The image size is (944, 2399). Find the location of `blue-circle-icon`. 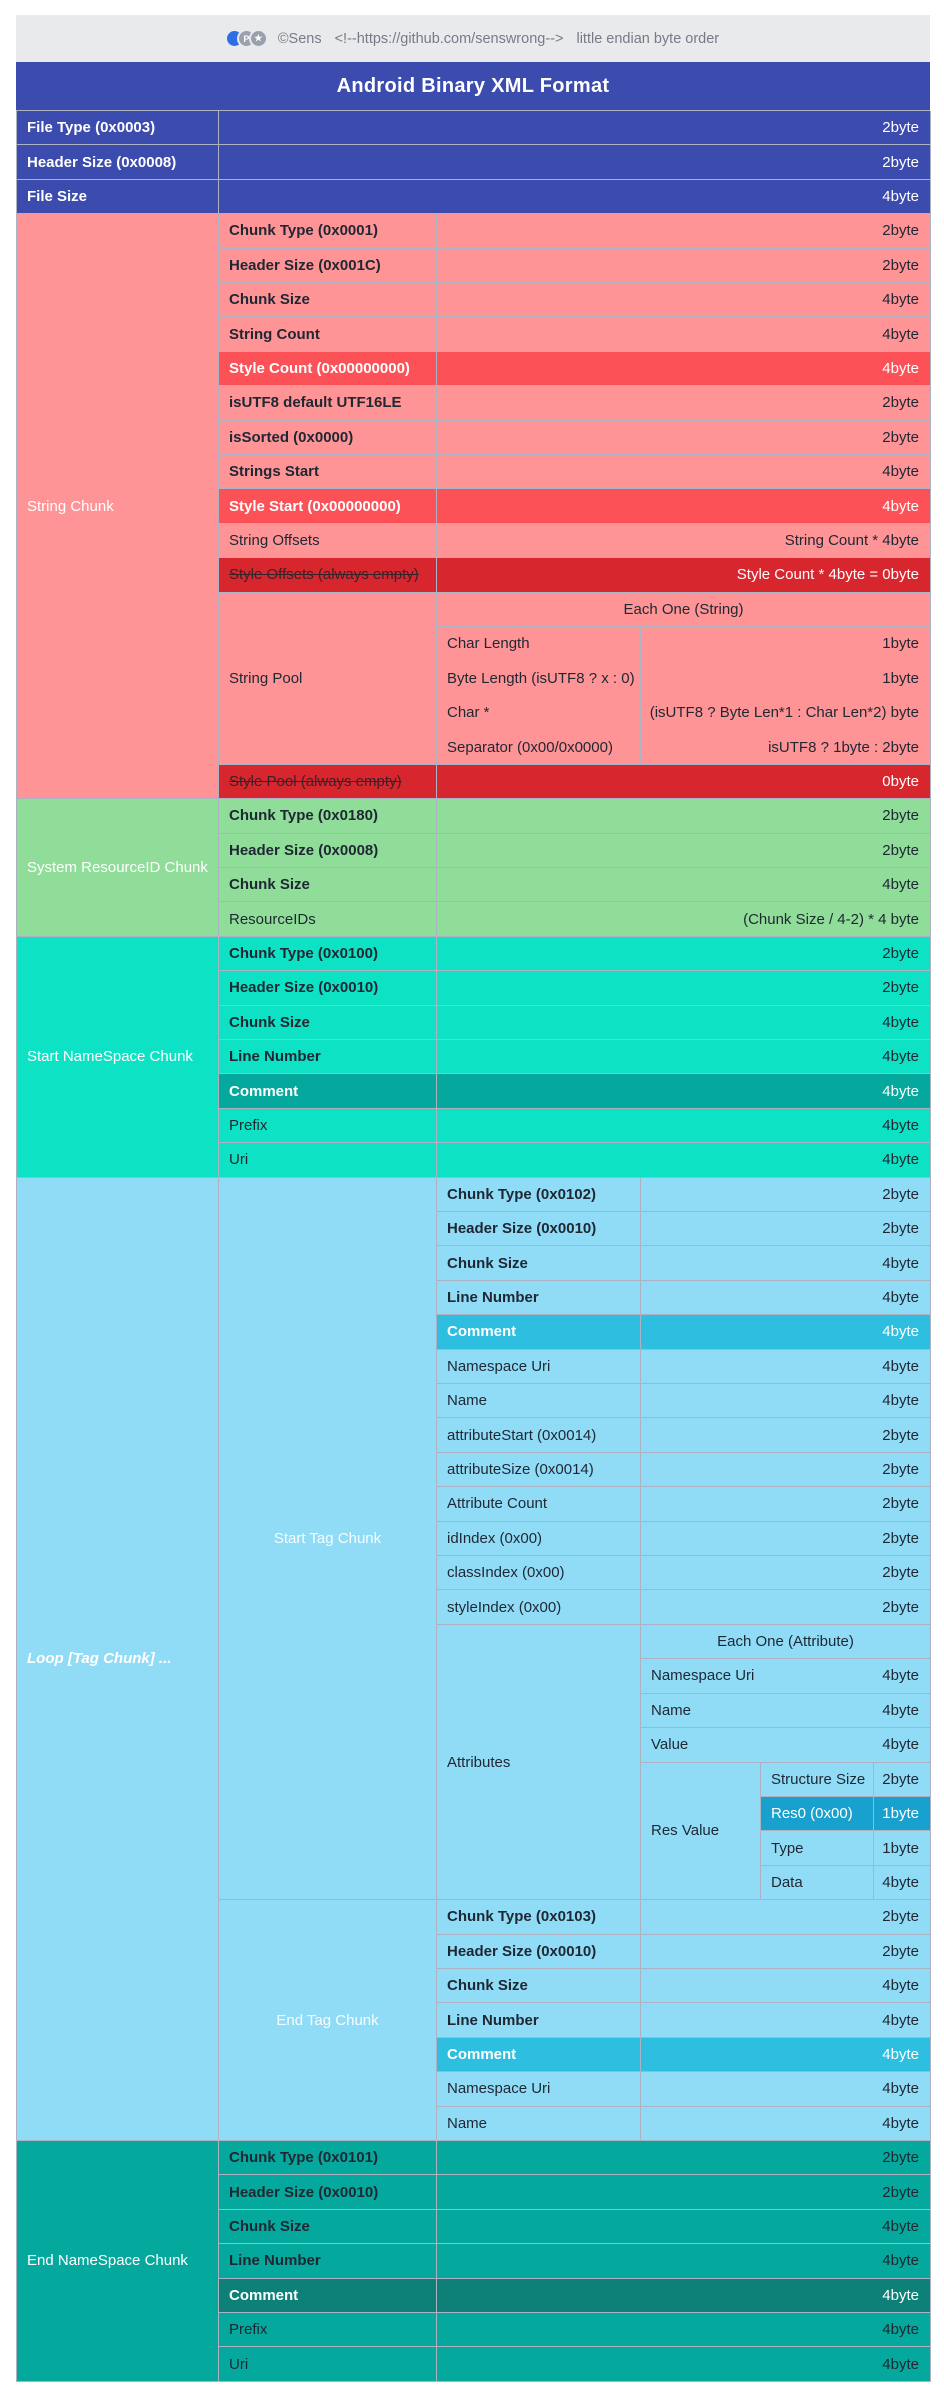

blue-circle-icon is located at coordinates (234, 38).